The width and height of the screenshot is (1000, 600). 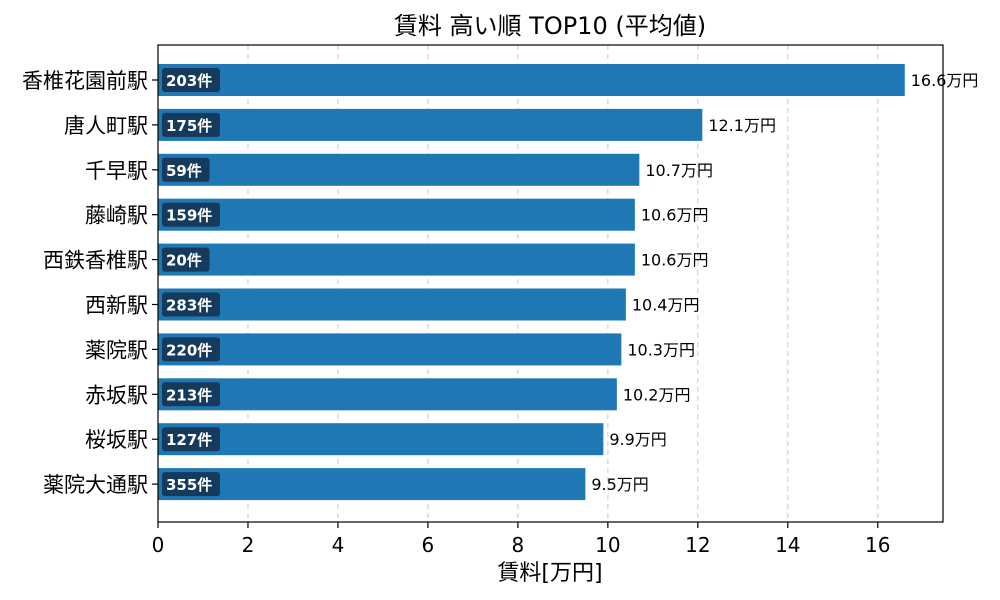 What do you see at coordinates (116, 395) in the screenshot?
I see `category-label: 赤坂駅` at bounding box center [116, 395].